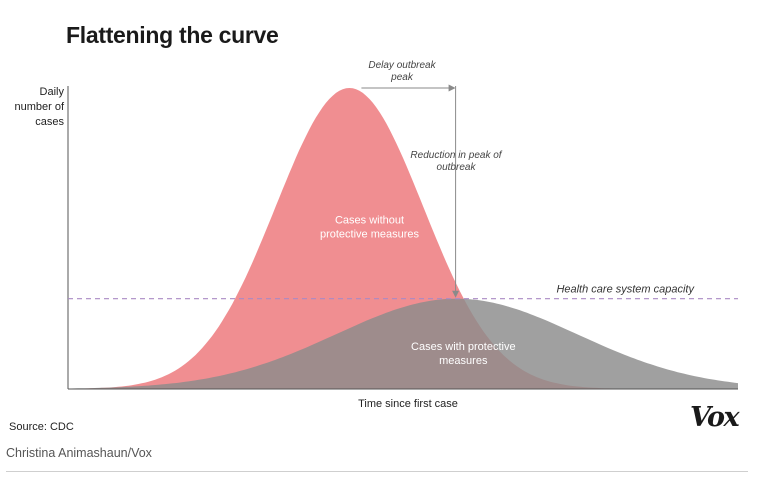  Describe the element at coordinates (172, 35) in the screenshot. I see `chart-title: Flattening the curve` at that location.